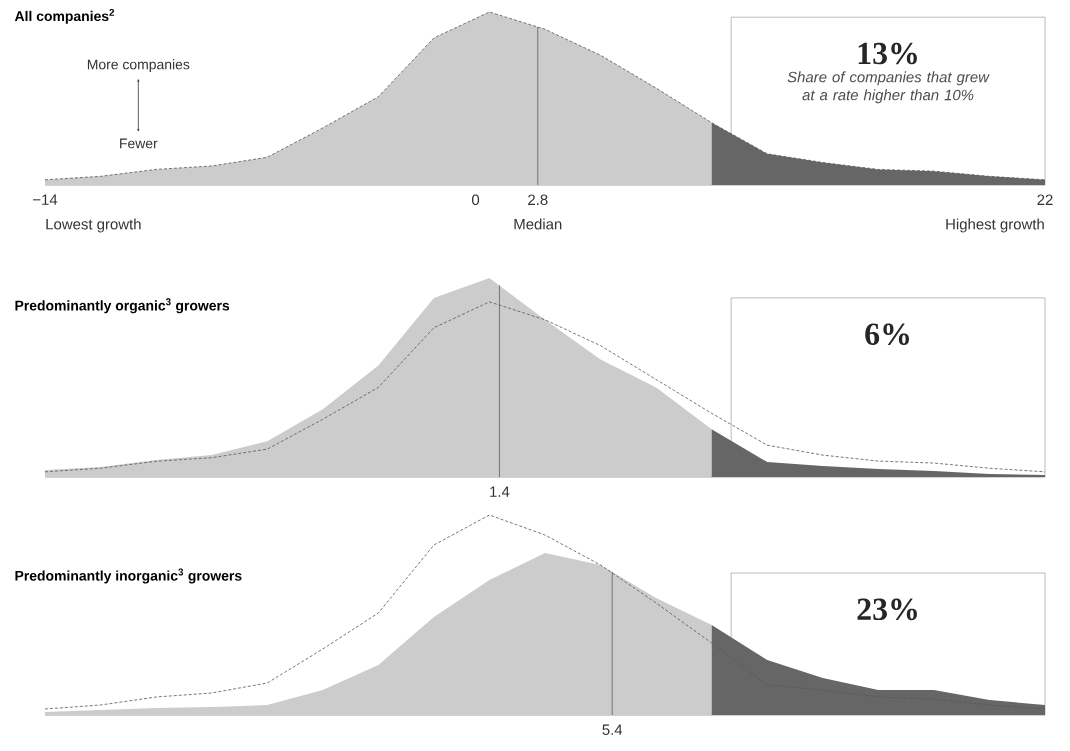 This screenshot has height=751, width=1070. What do you see at coordinates (887, 334) in the screenshot?
I see `annotation: 6%` at bounding box center [887, 334].